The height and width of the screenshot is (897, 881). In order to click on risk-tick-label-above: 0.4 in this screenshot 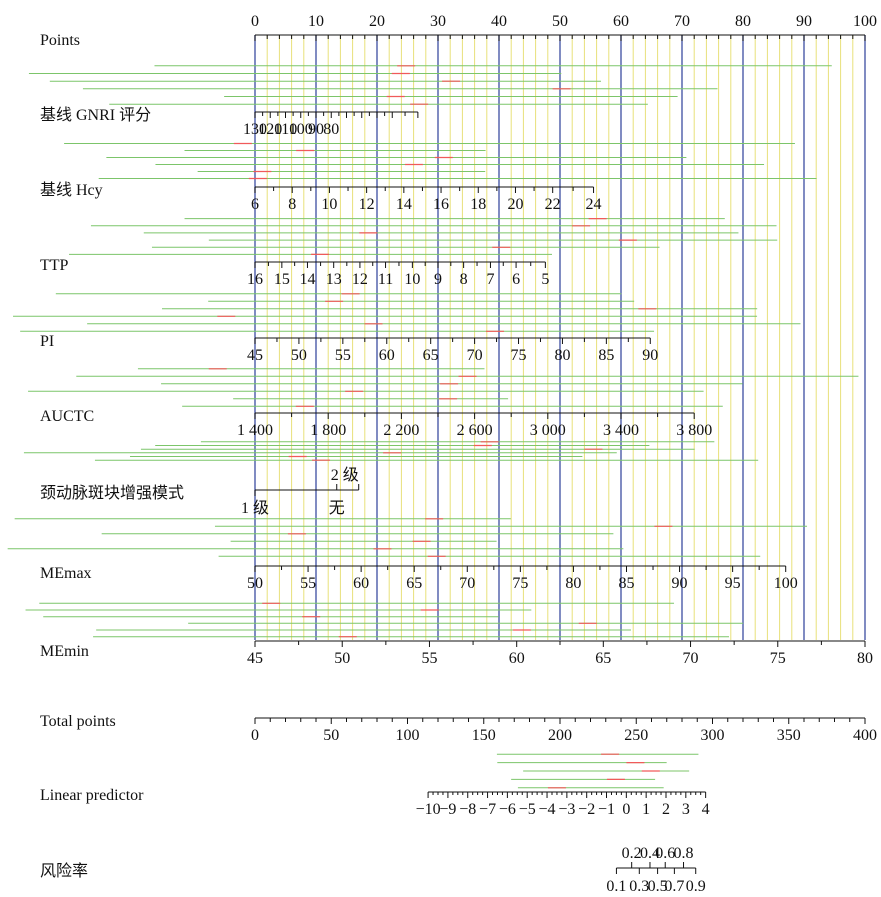, I will do `click(650, 853)`.